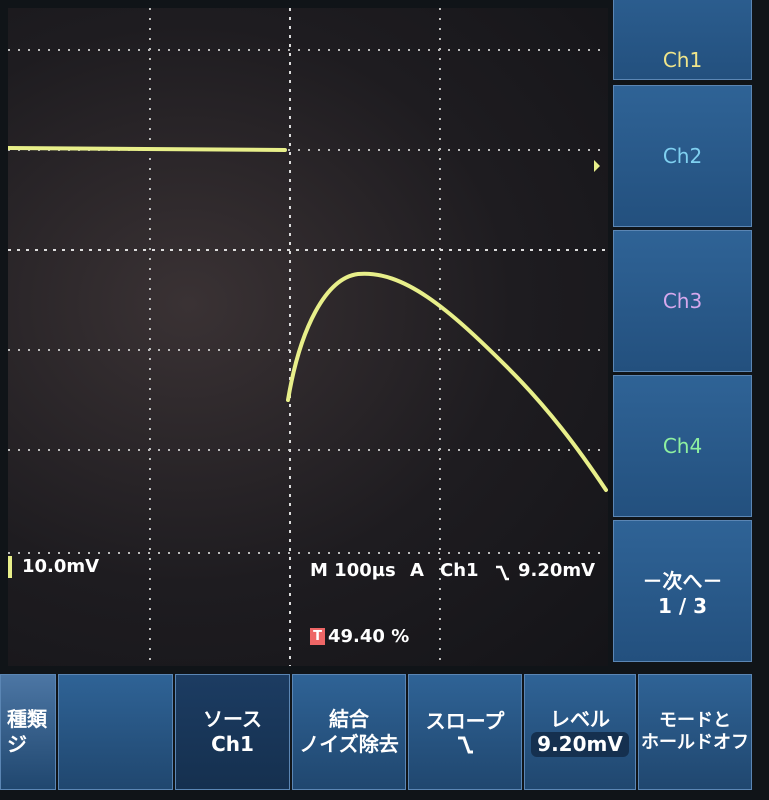  I want to click on next-page-button: －次へ－ 1 / 3, so click(682, 591).